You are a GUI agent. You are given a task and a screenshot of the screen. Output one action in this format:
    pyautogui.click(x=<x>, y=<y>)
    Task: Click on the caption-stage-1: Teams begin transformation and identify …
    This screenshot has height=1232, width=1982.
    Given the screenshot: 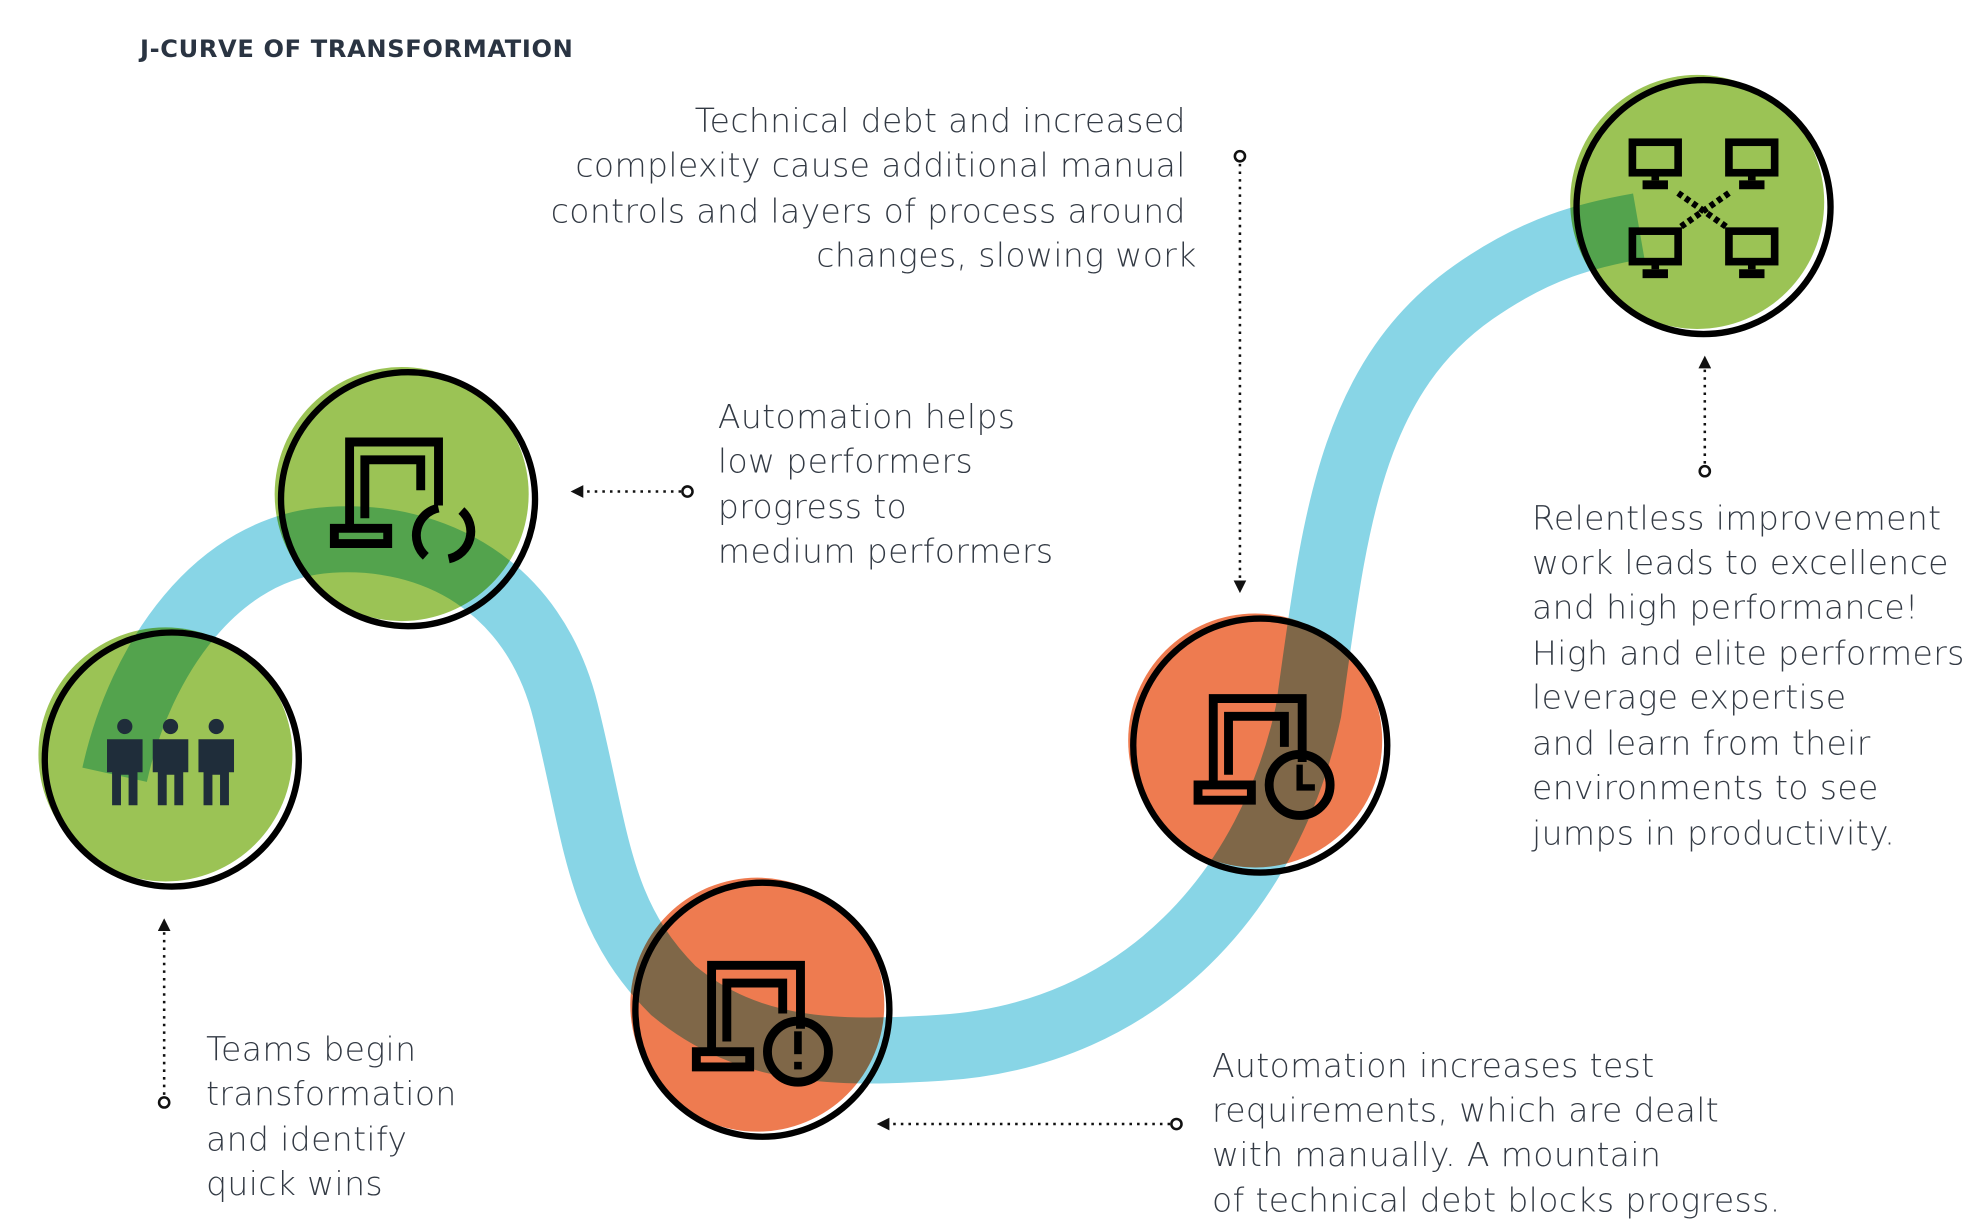 What is the action you would take?
    pyautogui.click(x=337, y=1117)
    